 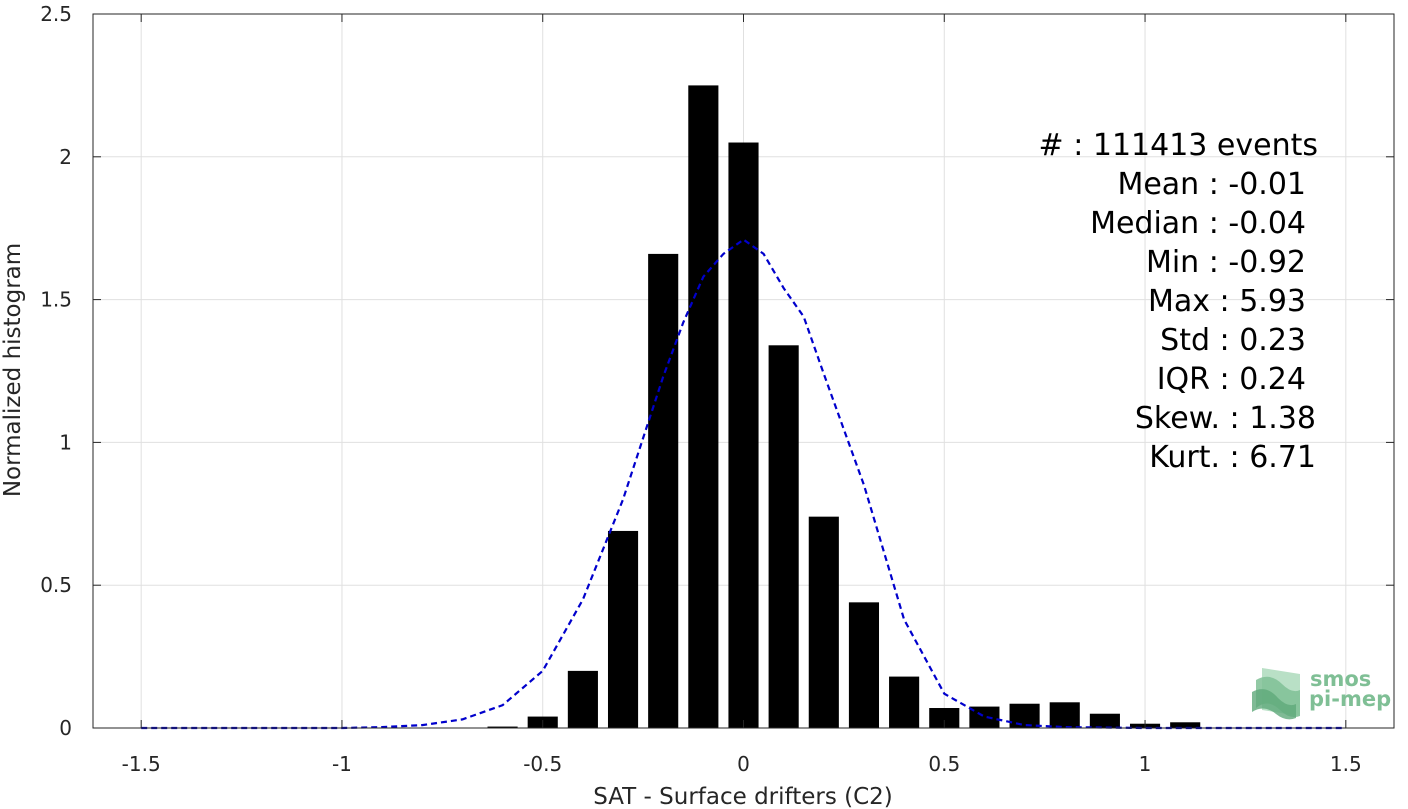 What do you see at coordinates (944, 764) in the screenshot?
I see `x-tick-label: 0.5` at bounding box center [944, 764].